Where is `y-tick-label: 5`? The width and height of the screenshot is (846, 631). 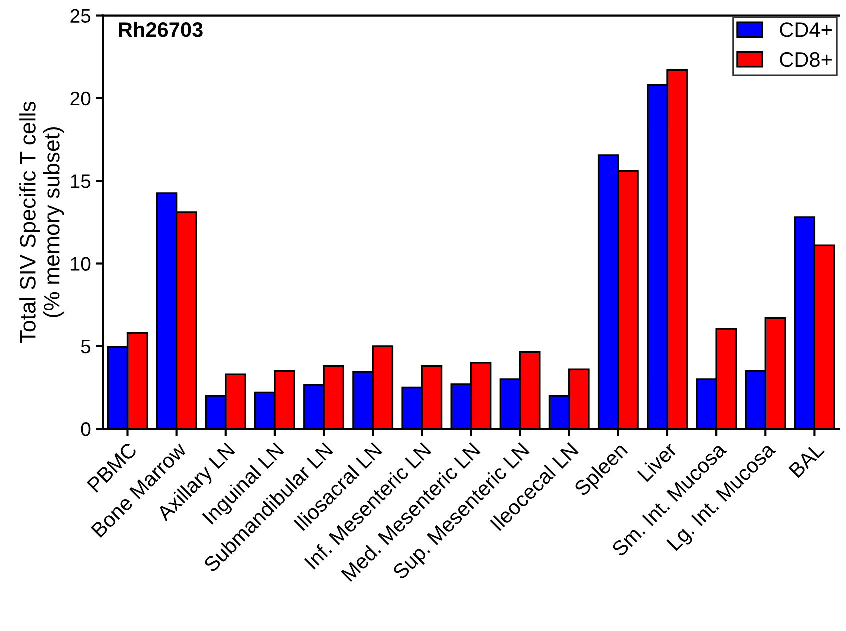 y-tick-label: 5 is located at coordinates (86, 347).